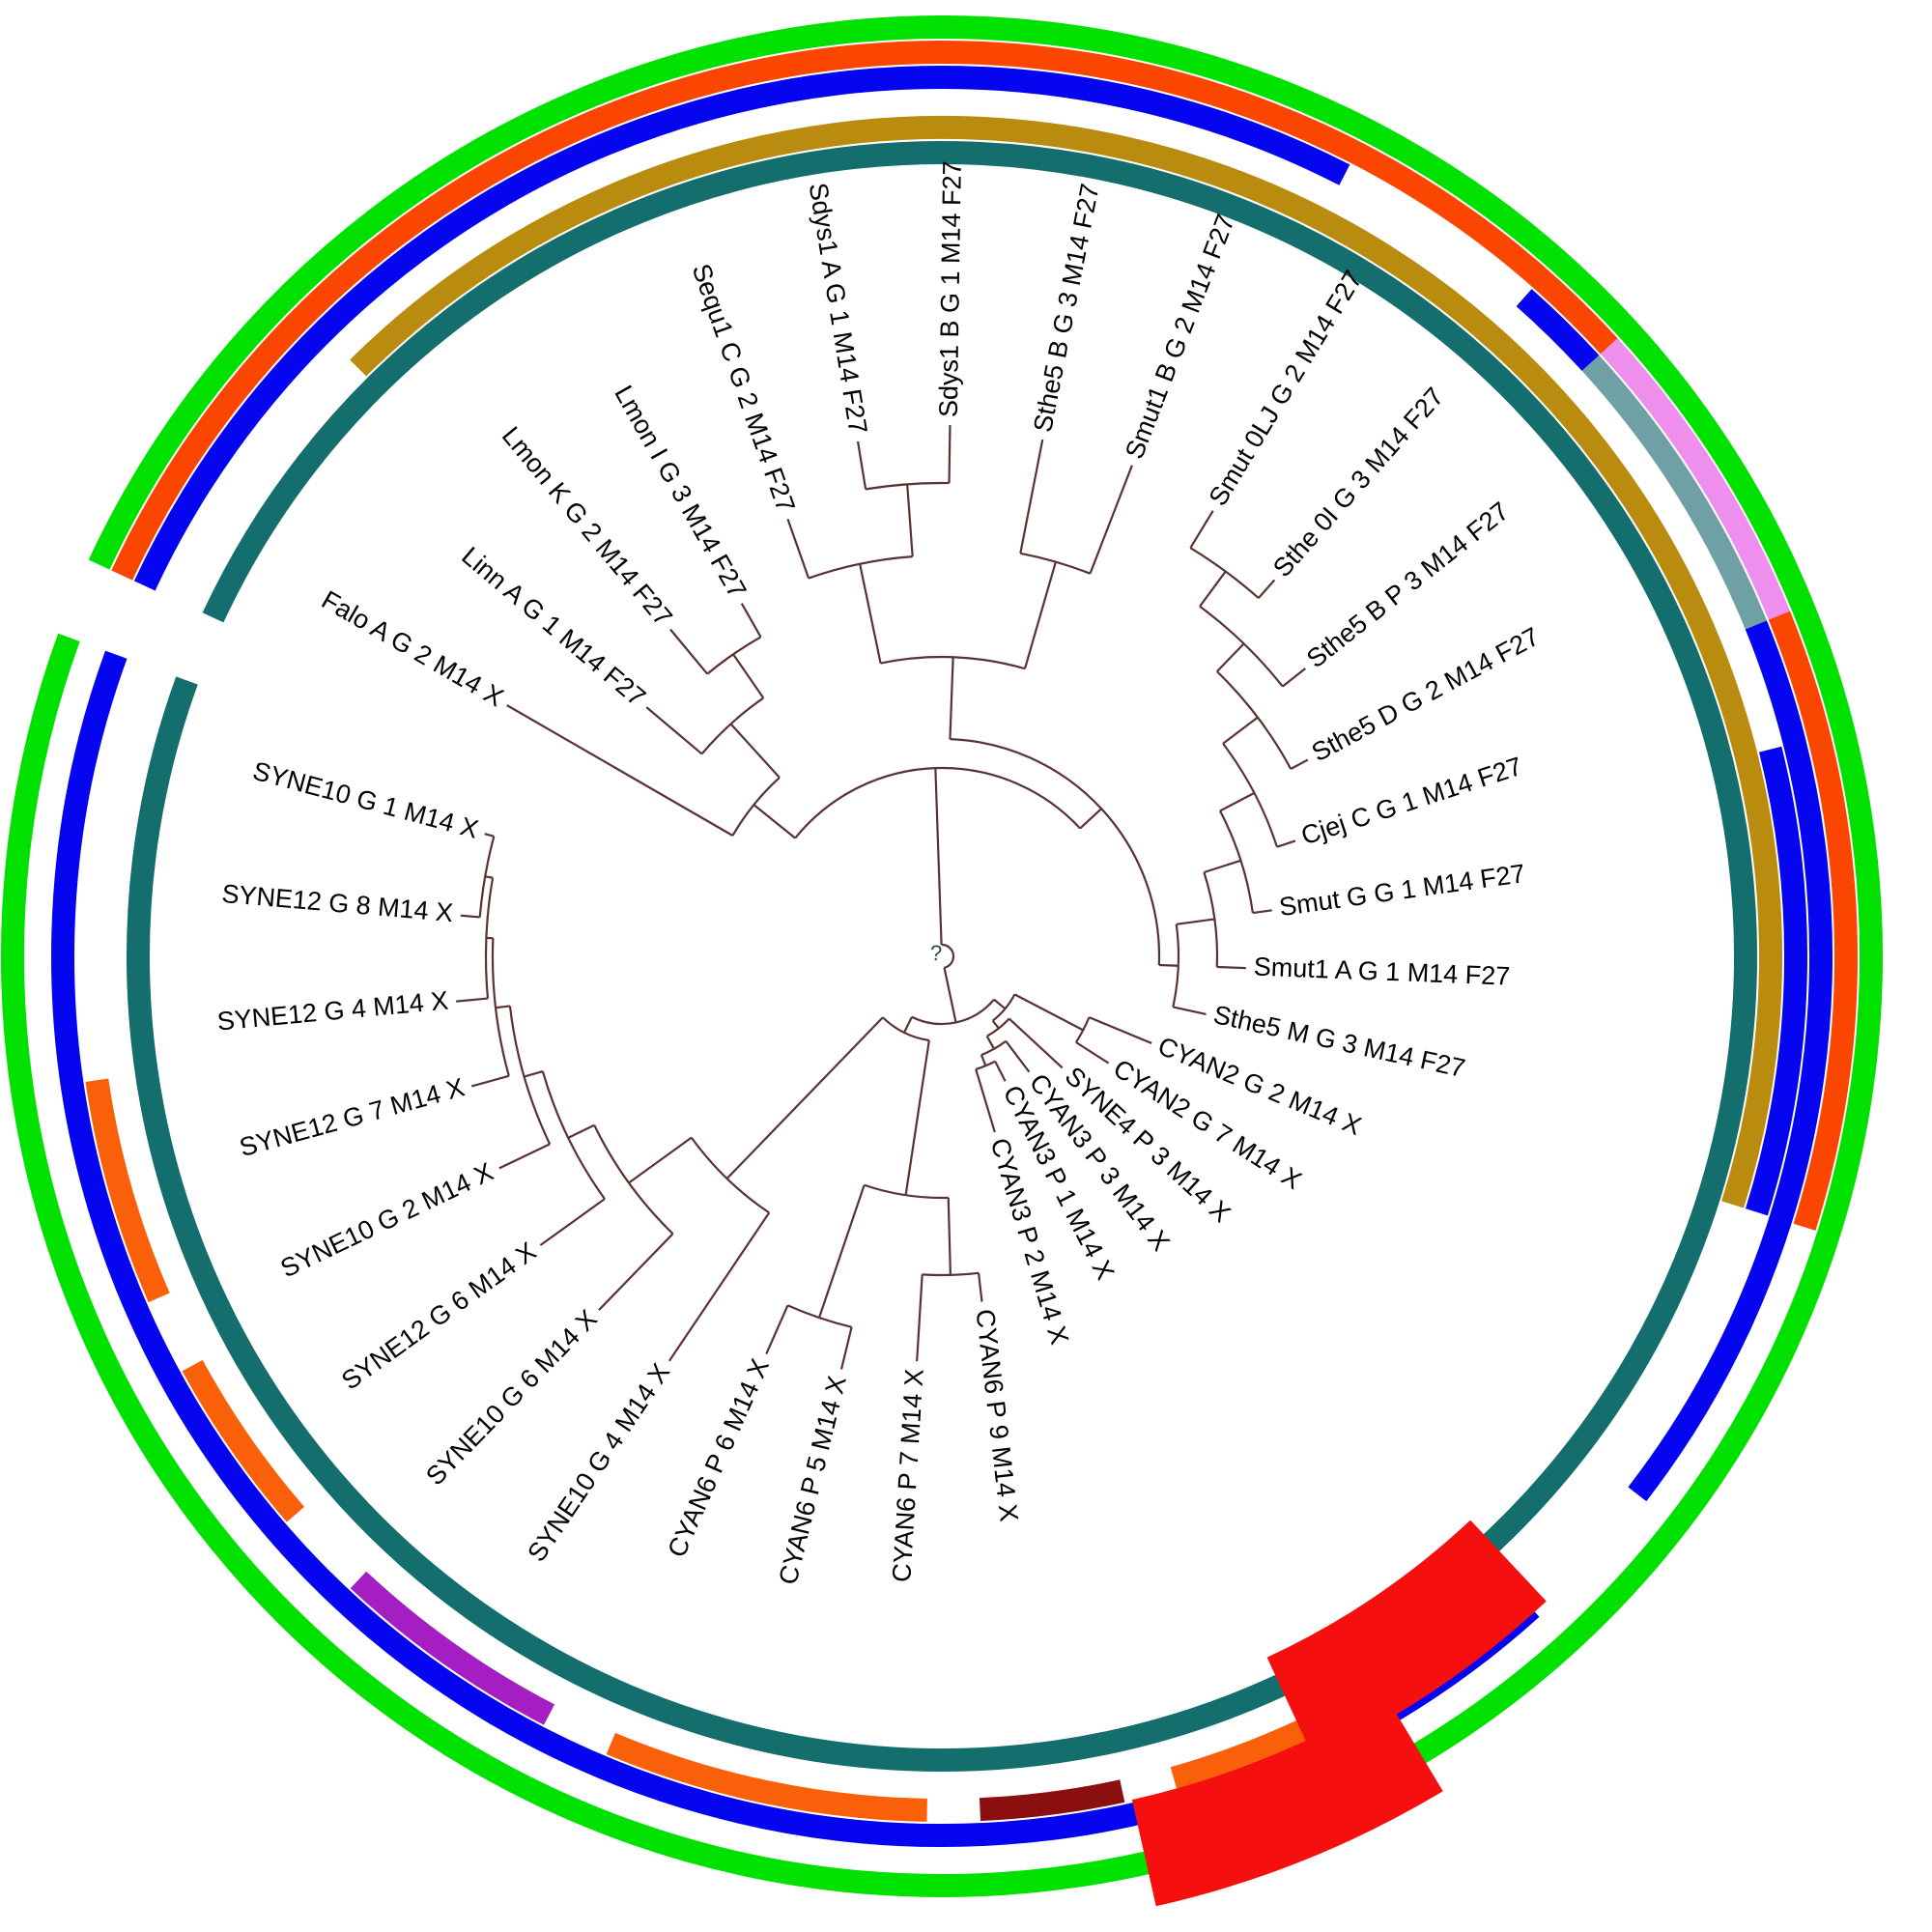 Image resolution: width=1932 pixels, height=1932 pixels. What do you see at coordinates (1180, 337) in the screenshot?
I see `leaf-label: Smut1 B G 2 M14 F27` at bounding box center [1180, 337].